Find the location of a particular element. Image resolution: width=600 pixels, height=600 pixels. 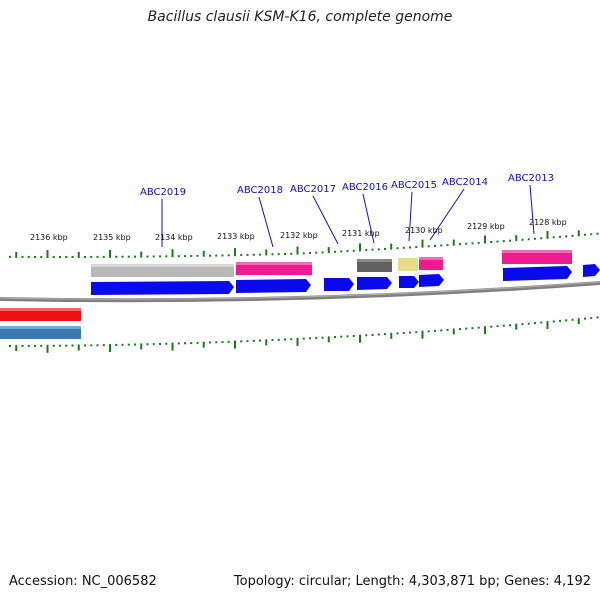

feature-dark is located at coordinates (374, 265).